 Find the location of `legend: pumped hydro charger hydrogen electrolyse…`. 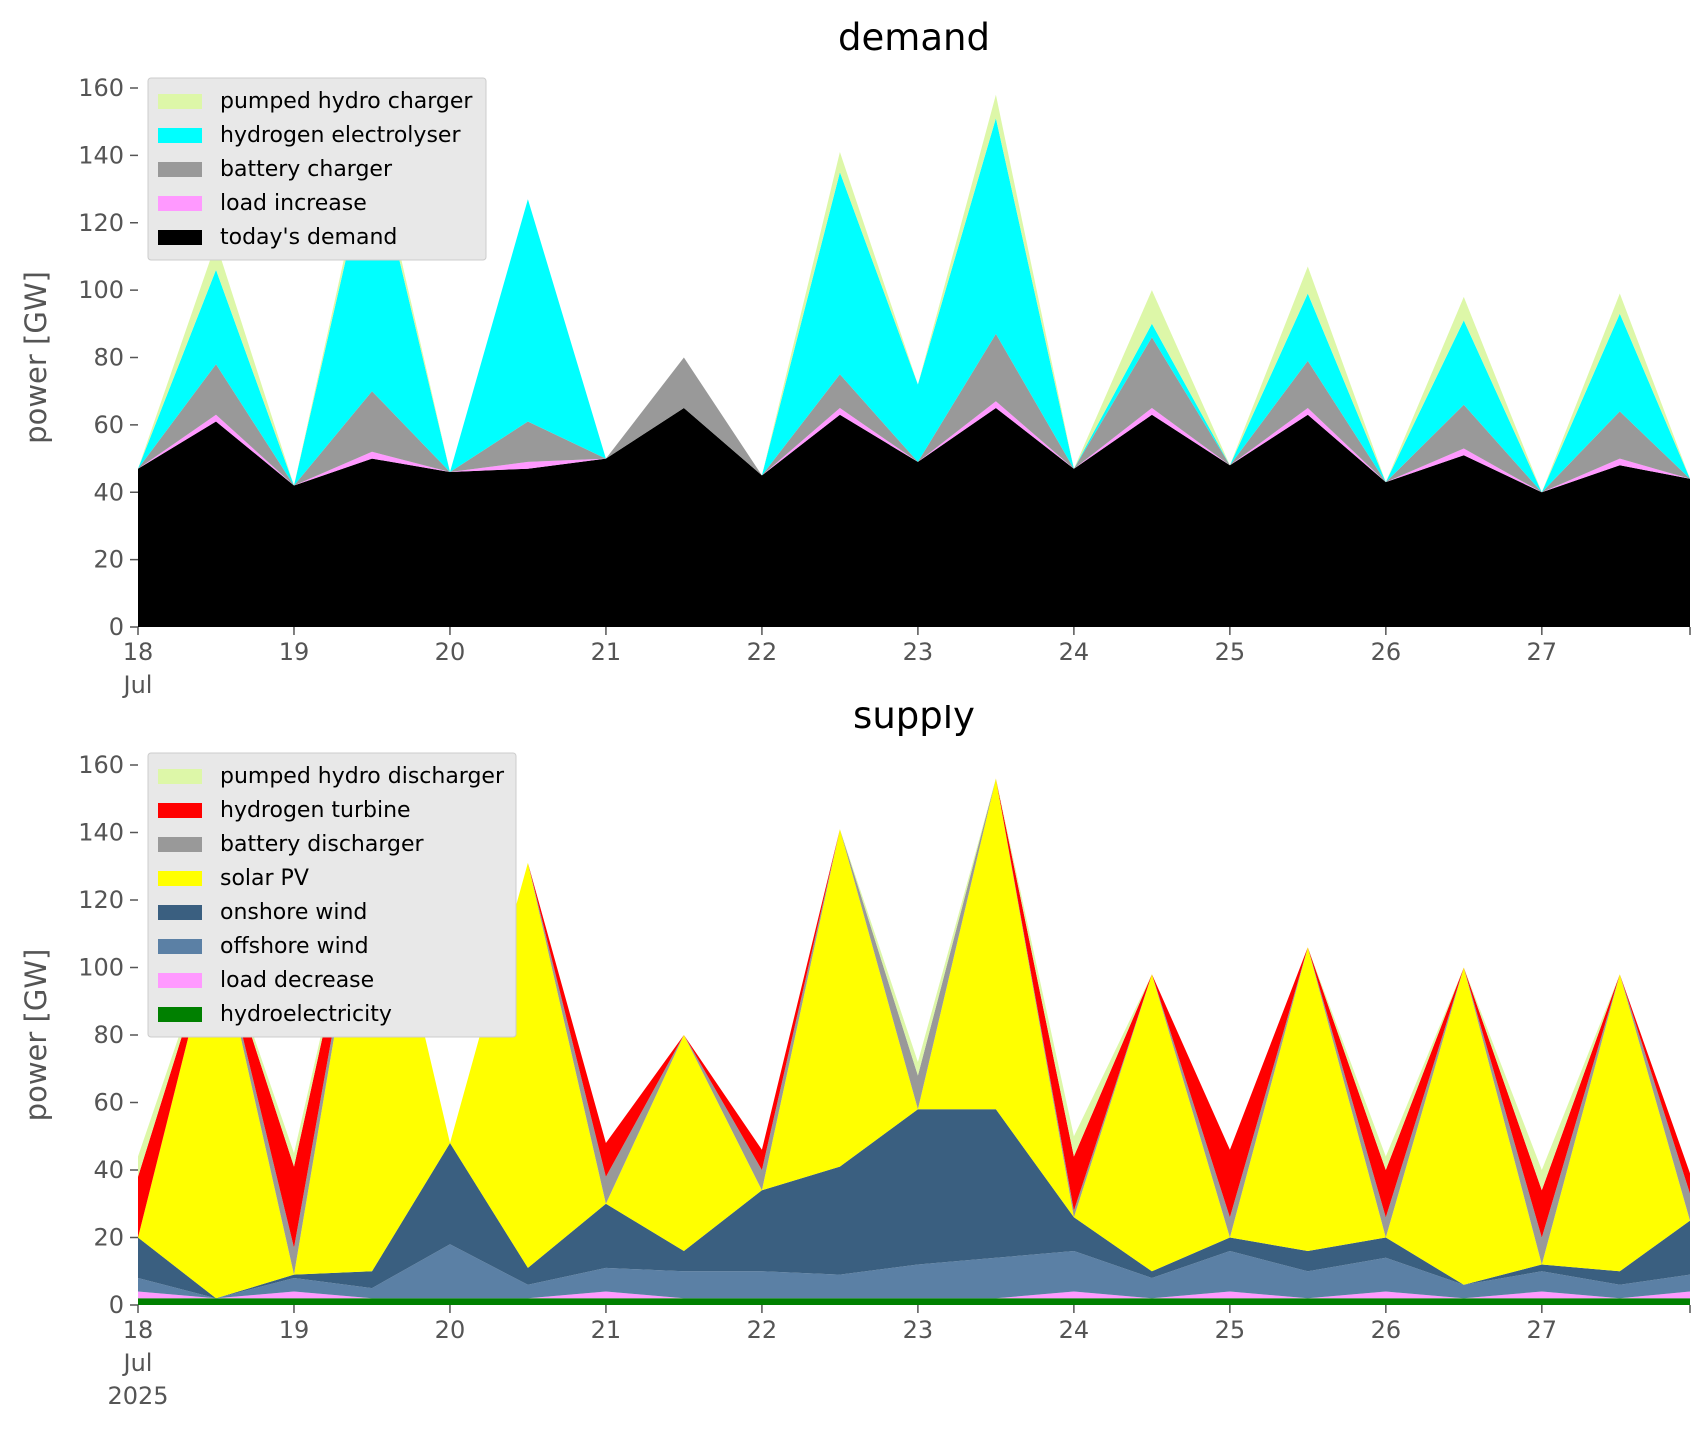

legend: pumped hydro charger hydrogen electrolyse… is located at coordinates (317, 169).